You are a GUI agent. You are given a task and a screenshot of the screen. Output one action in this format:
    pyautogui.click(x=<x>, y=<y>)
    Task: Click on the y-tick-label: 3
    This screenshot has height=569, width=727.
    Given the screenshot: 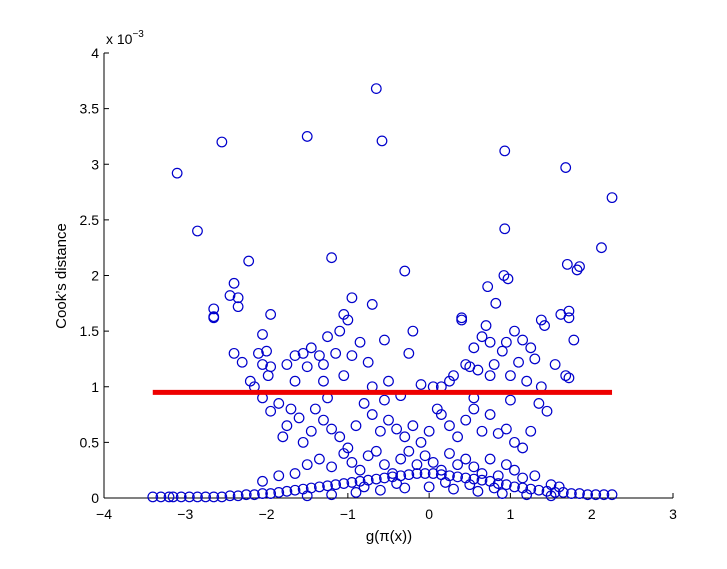 What is the action you would take?
    pyautogui.click(x=95, y=164)
    